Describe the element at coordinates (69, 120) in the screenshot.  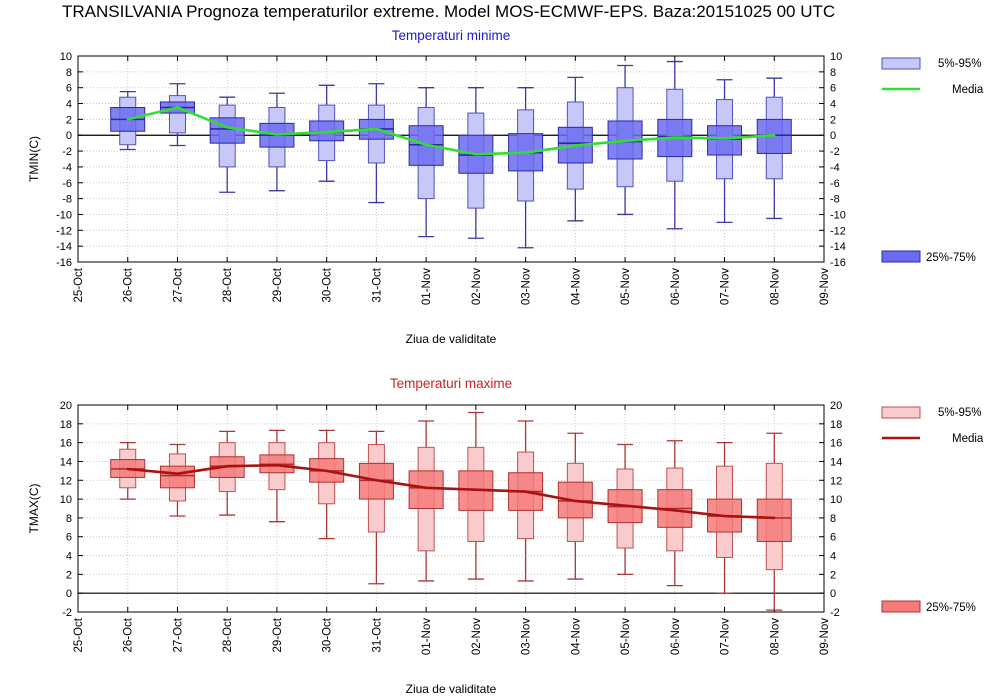
I see `tmin-ytick-label-left: 2` at that location.